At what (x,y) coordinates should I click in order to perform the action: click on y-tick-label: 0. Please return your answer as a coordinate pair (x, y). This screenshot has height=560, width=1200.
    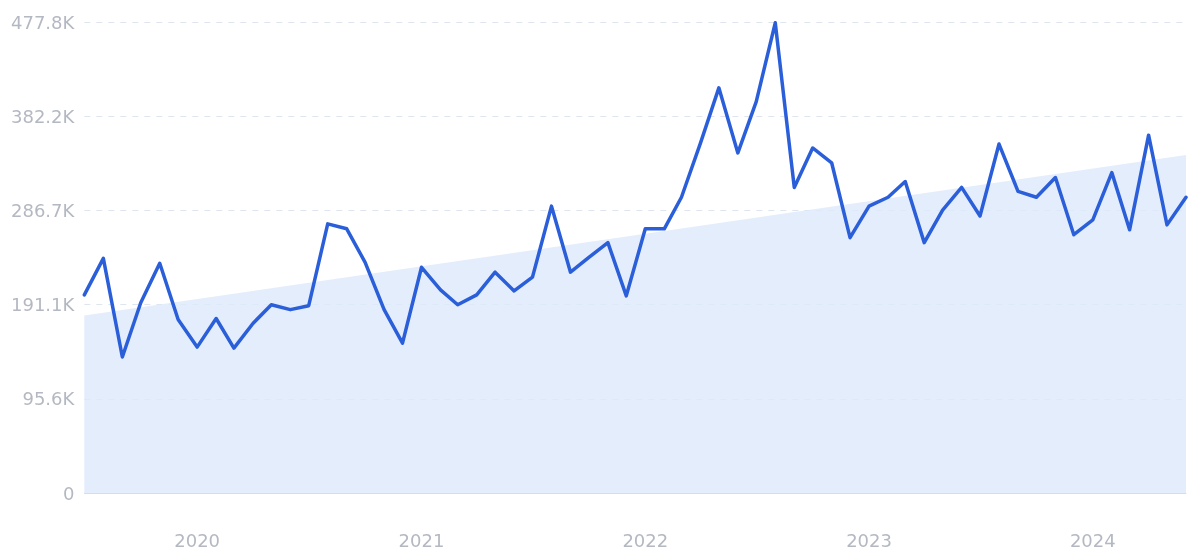
    Looking at the image, I should click on (68, 493).